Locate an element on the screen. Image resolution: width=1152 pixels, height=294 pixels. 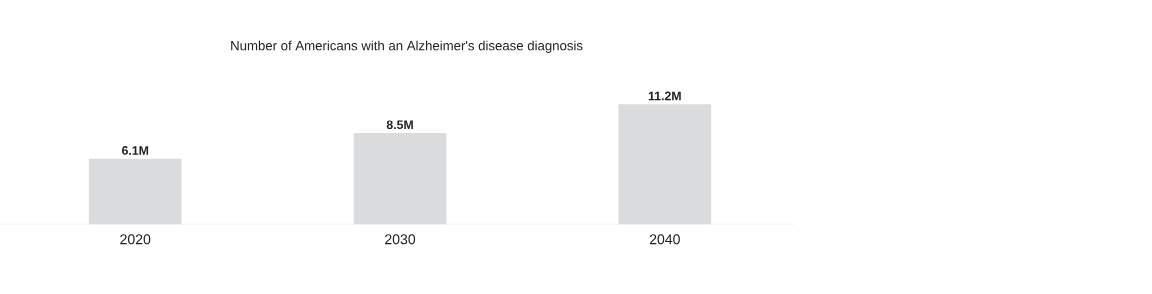
data-label: 6.1M is located at coordinates (135, 150).